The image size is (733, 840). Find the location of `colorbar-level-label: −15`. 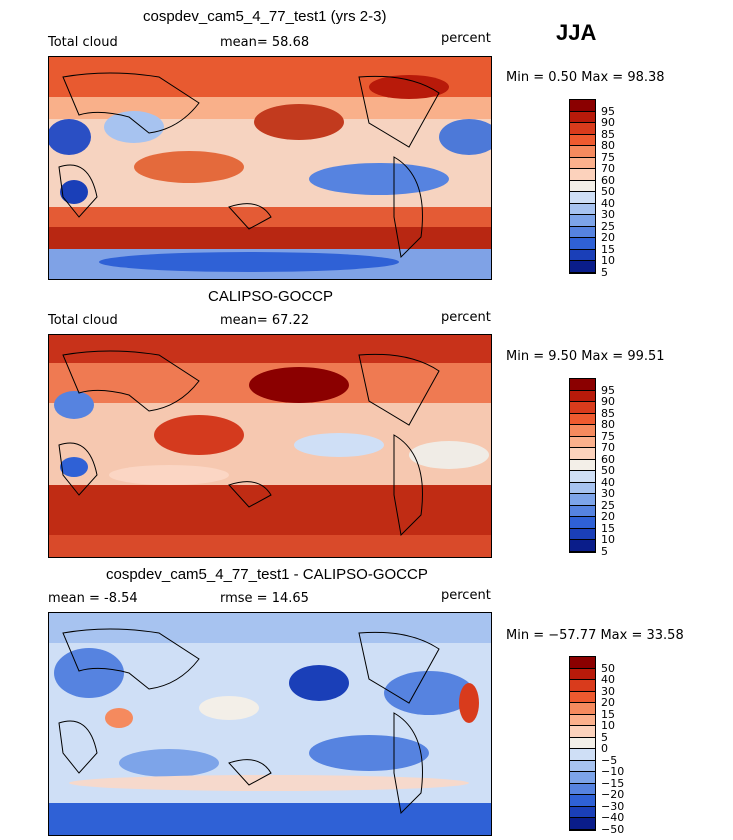

colorbar-level-label: −15 is located at coordinates (613, 783).